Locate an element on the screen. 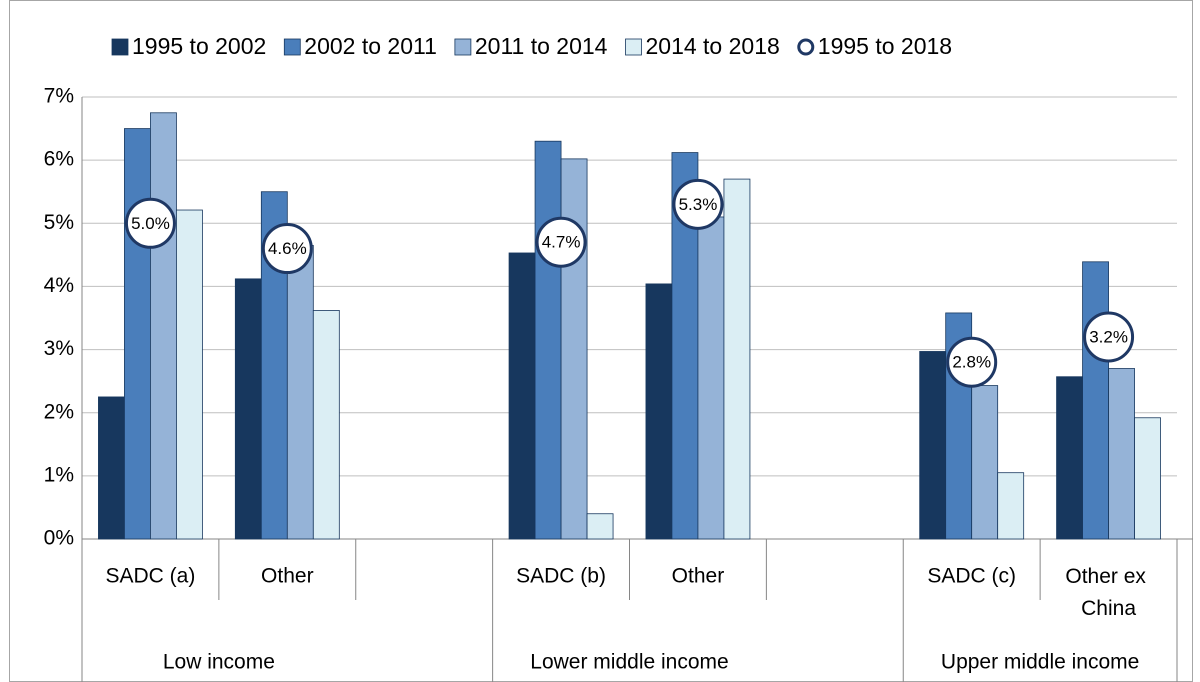 This screenshot has width=1200, height=682. legend-label: 1995 to 2002 is located at coordinates (199, 46).